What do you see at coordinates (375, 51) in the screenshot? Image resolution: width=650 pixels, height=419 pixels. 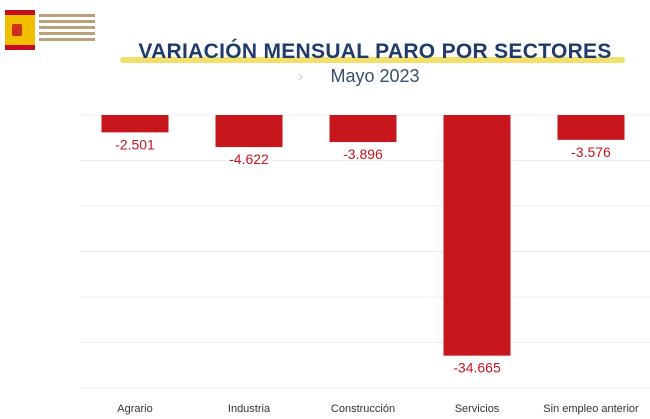 I see `chart-title: VARIACIÓN MENSUAL PARO POR SECTORES` at bounding box center [375, 51].